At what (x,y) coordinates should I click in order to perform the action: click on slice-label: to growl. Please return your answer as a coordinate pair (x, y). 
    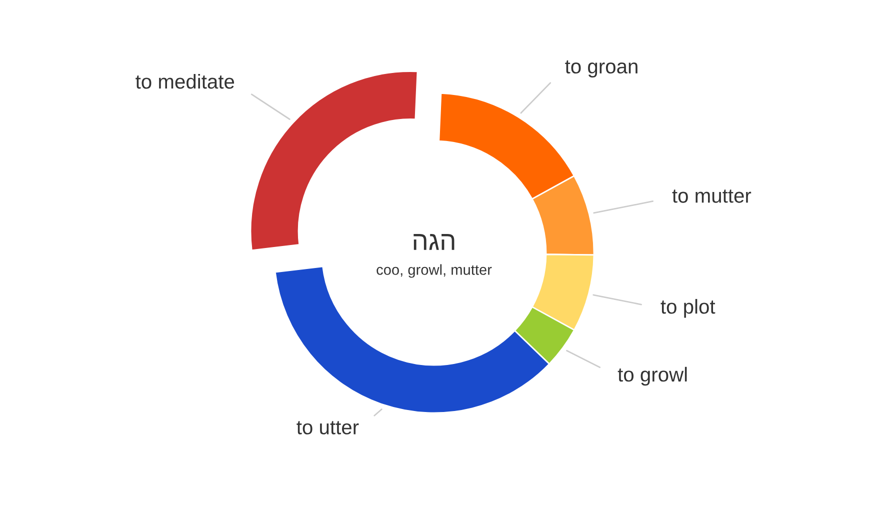
    Looking at the image, I should click on (652, 376).